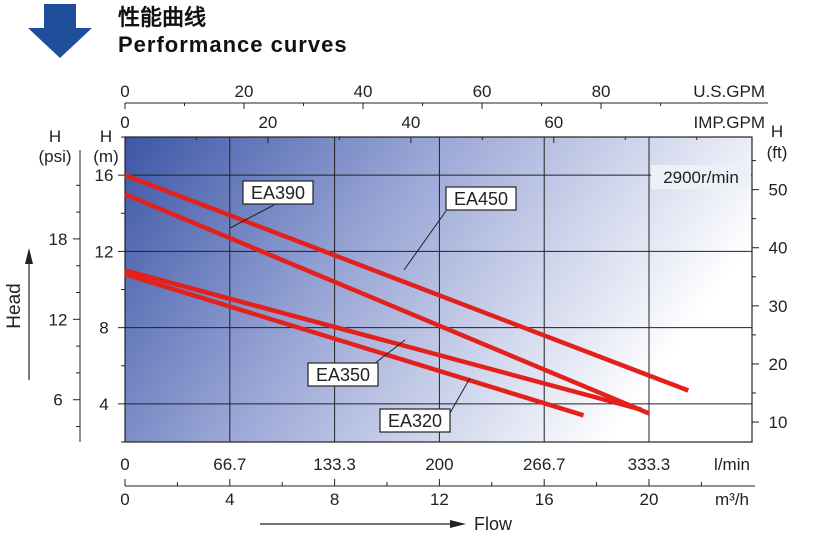 The image size is (817, 547). I want to click on us-gpm-unit: U.S.GPM, so click(729, 91).